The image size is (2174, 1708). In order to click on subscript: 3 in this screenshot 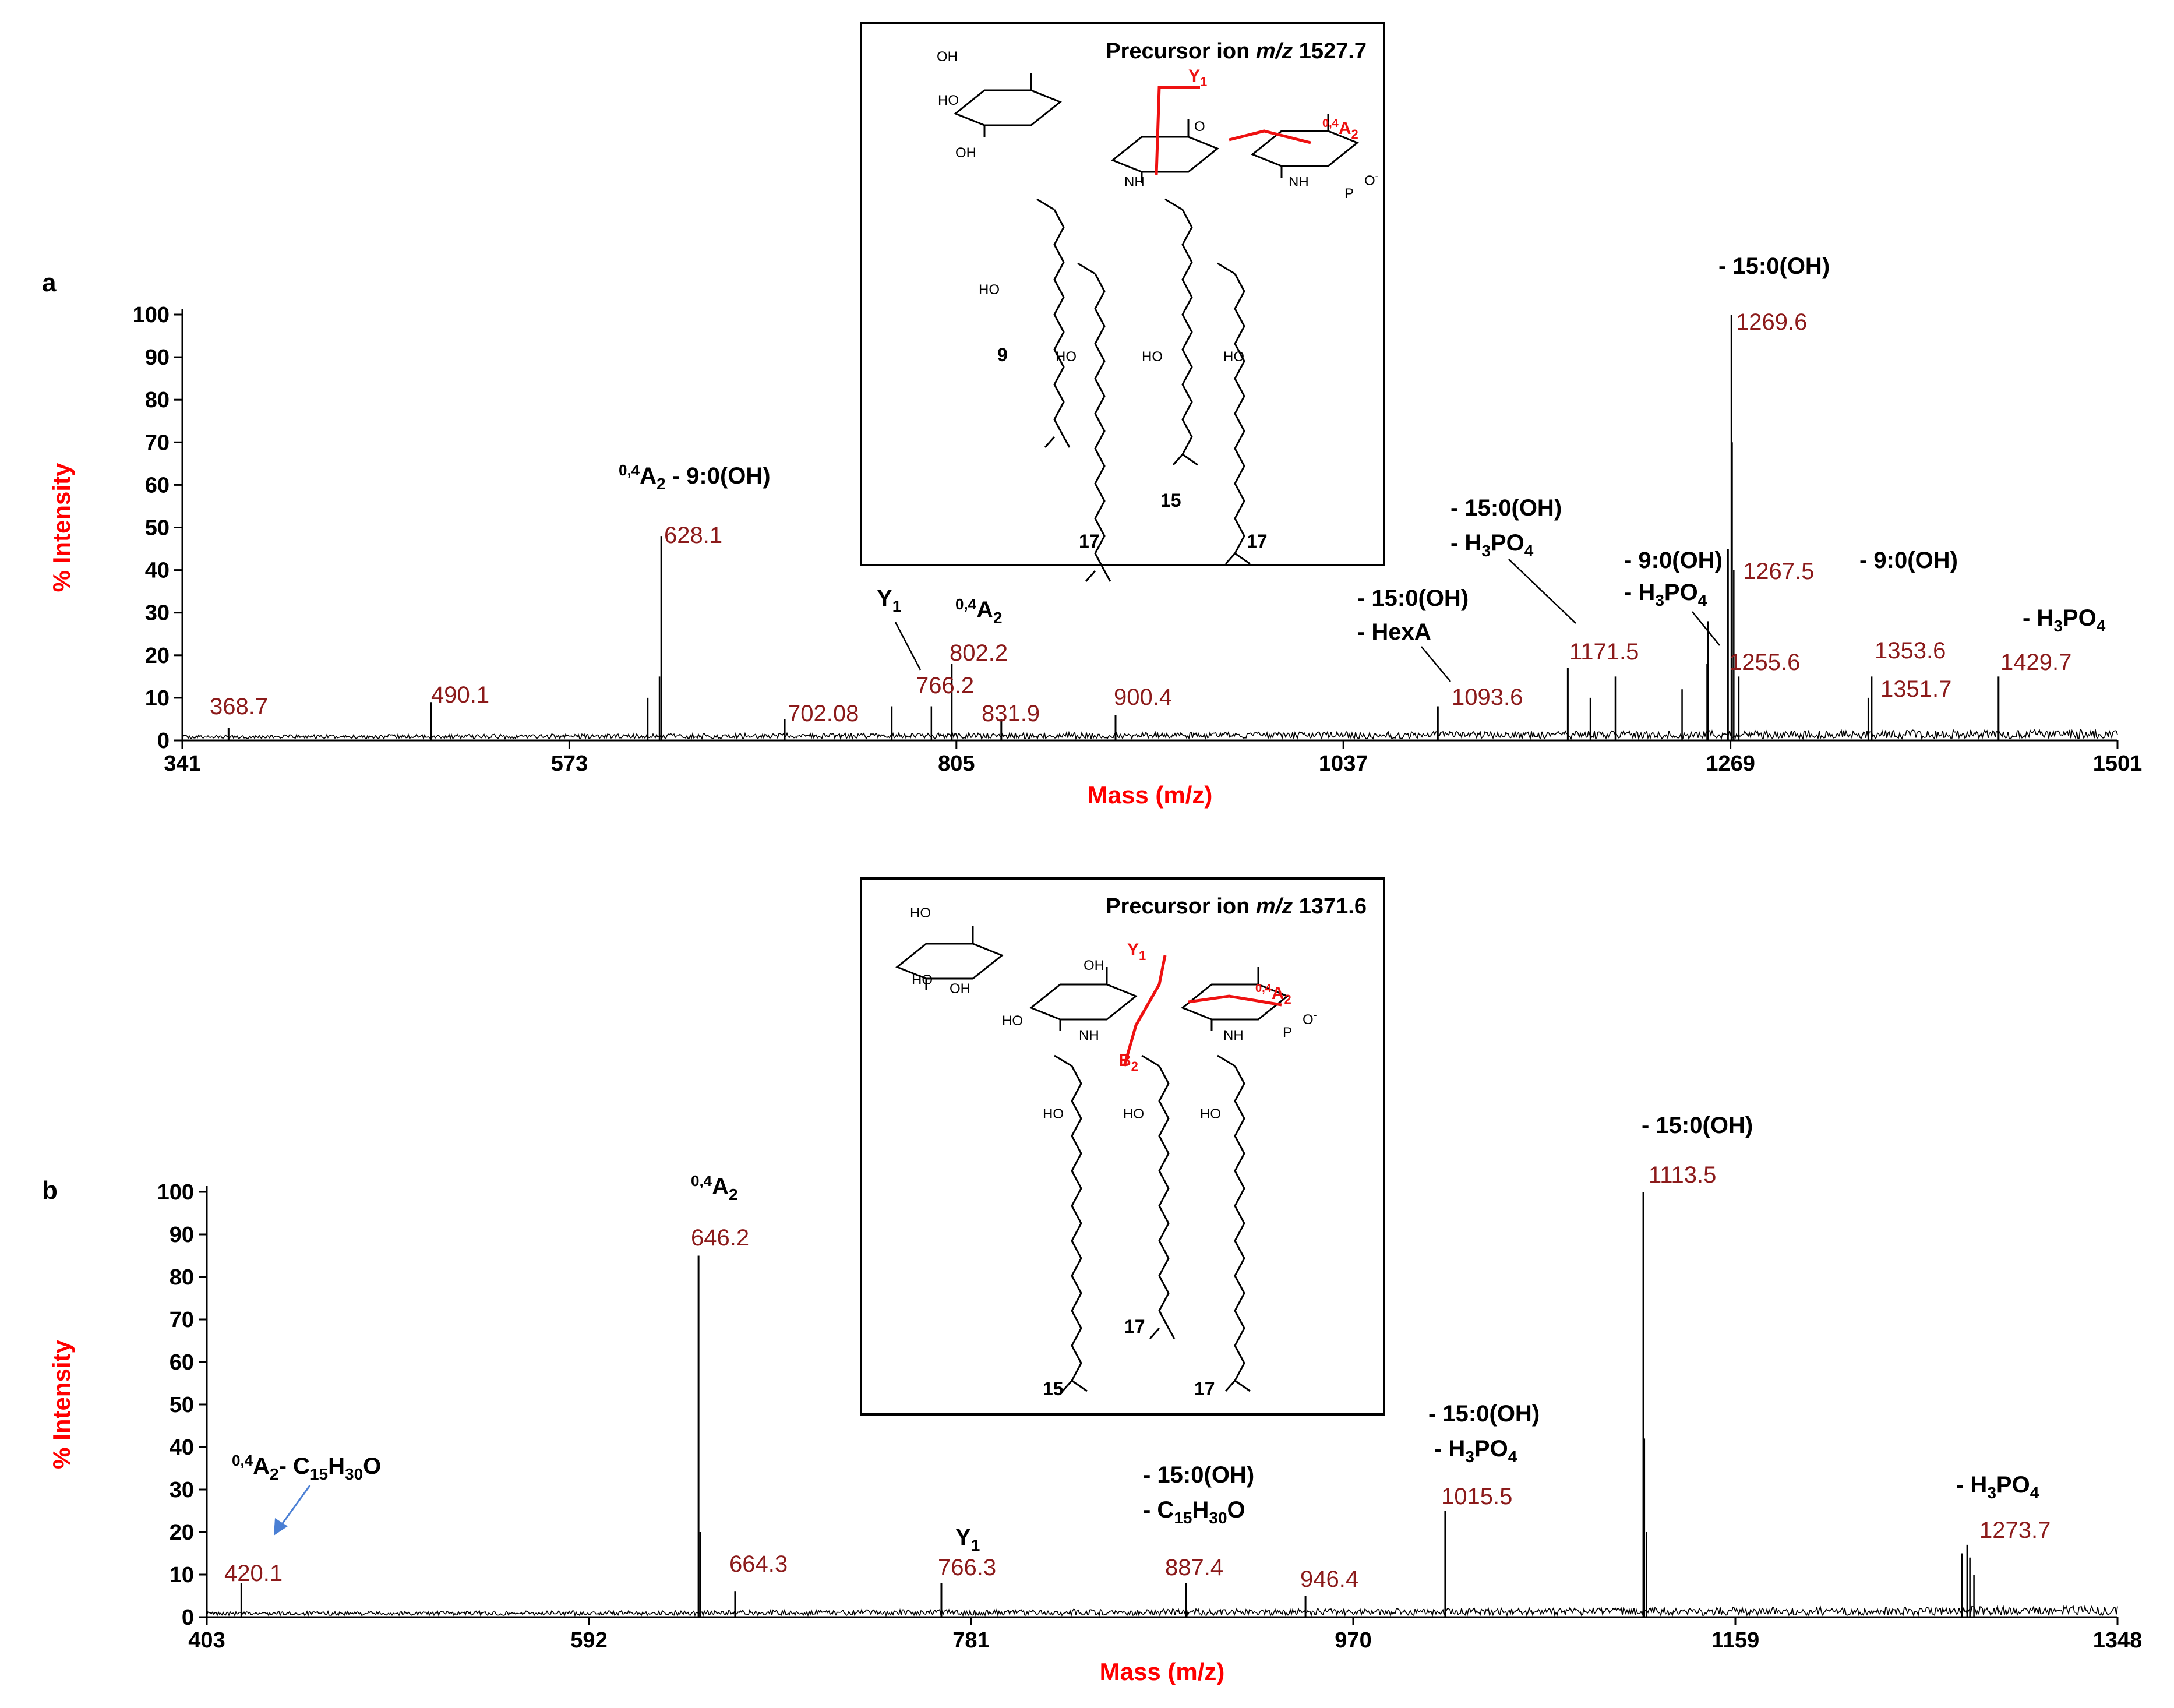, I will do `click(2058, 626)`.